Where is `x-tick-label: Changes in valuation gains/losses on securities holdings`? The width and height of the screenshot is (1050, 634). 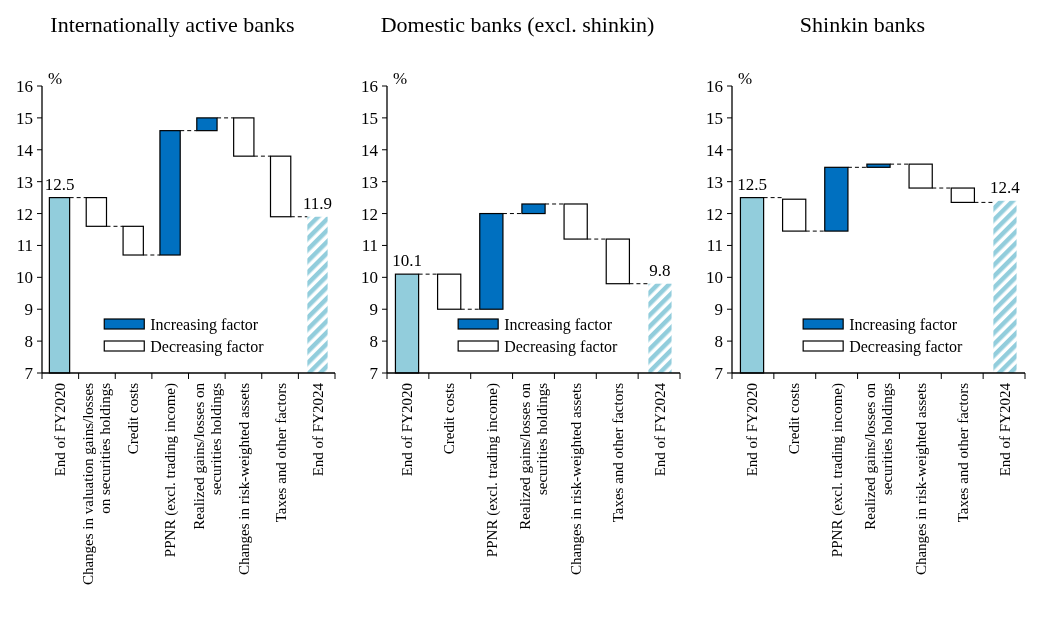
x-tick-label: Changes in valuation gains/losses on securities holdings is located at coordinates (97, 484).